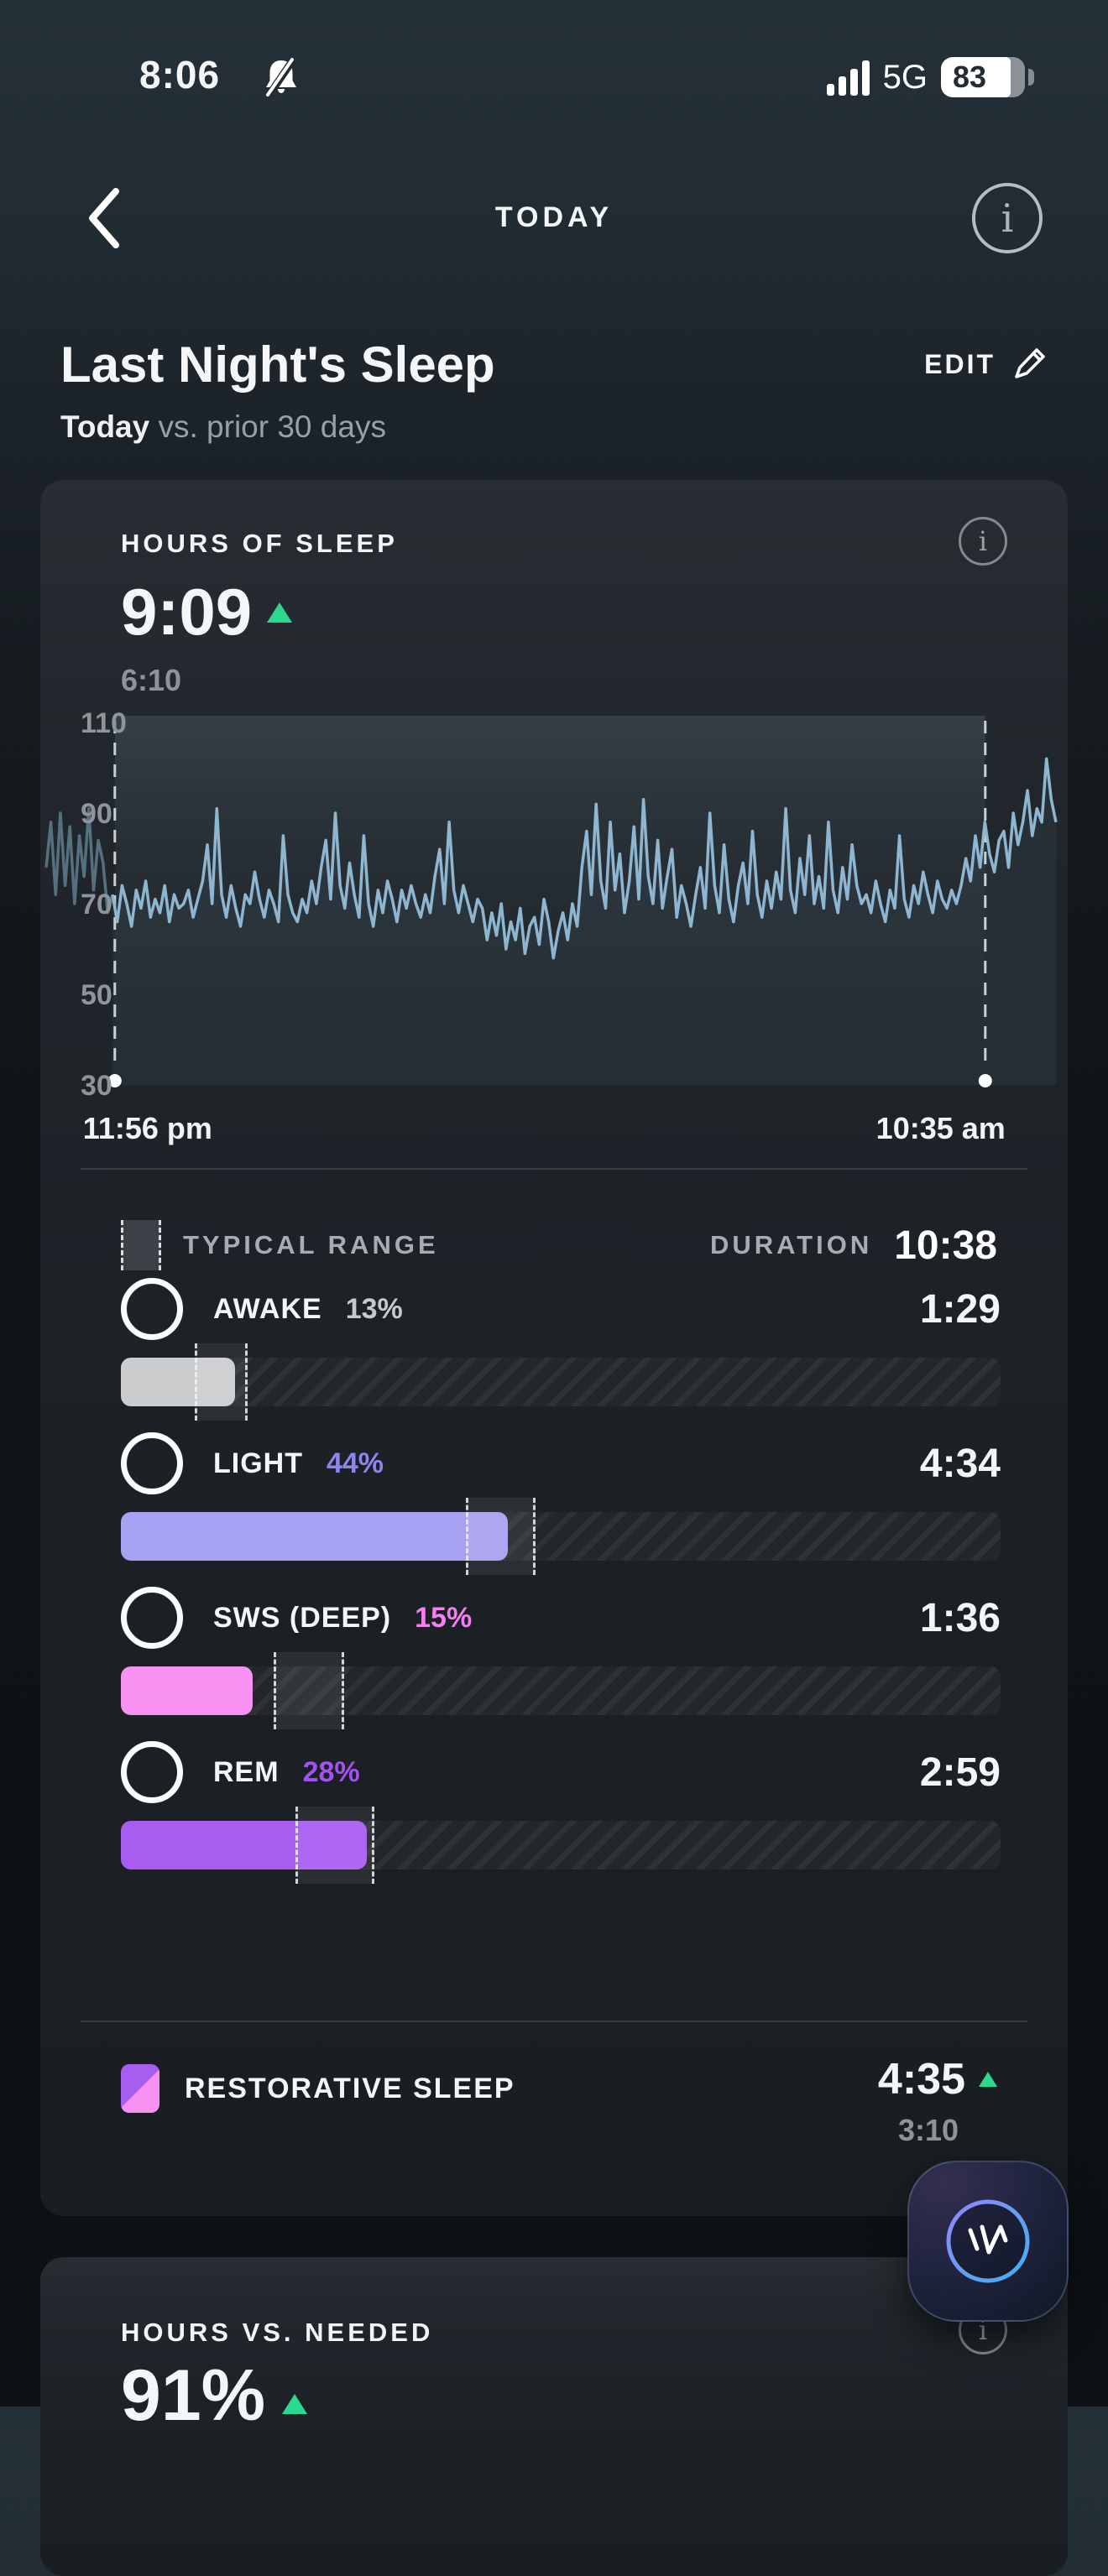  Describe the element at coordinates (96, 904) in the screenshot. I see `svg-text: 70` at that location.